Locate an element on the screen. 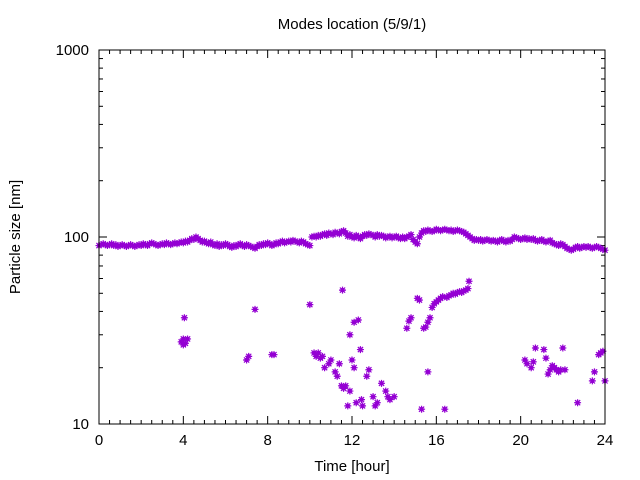 The height and width of the screenshot is (480, 640). x-tick-label: 0 is located at coordinates (99, 440).